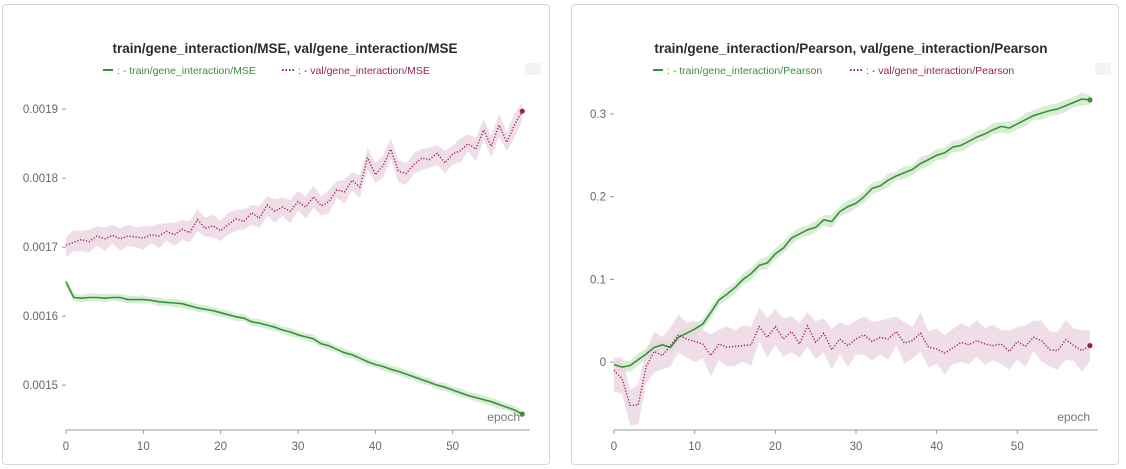  What do you see at coordinates (186, 71) in the screenshot?
I see `mse-legend-train-label: : - train/gene_interaction/MSE` at bounding box center [186, 71].